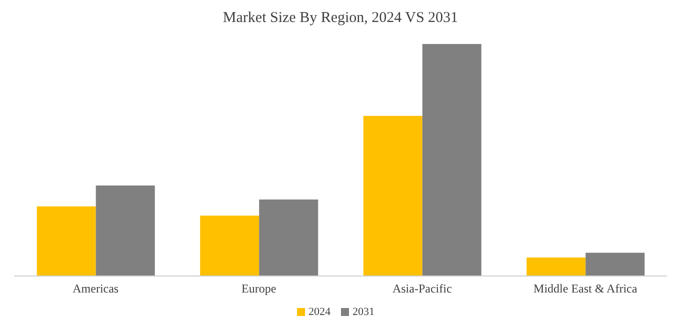  I want to click on legend-label: 2031, so click(363, 312).